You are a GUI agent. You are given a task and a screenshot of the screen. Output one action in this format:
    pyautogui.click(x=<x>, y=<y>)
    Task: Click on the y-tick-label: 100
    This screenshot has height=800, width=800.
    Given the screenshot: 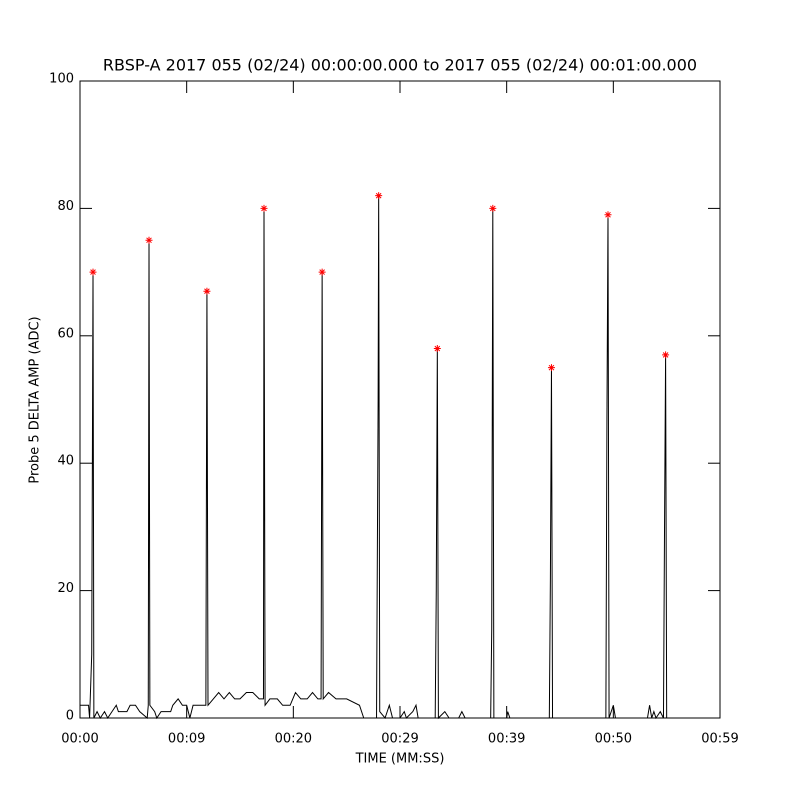 What is the action you would take?
    pyautogui.click(x=61, y=79)
    